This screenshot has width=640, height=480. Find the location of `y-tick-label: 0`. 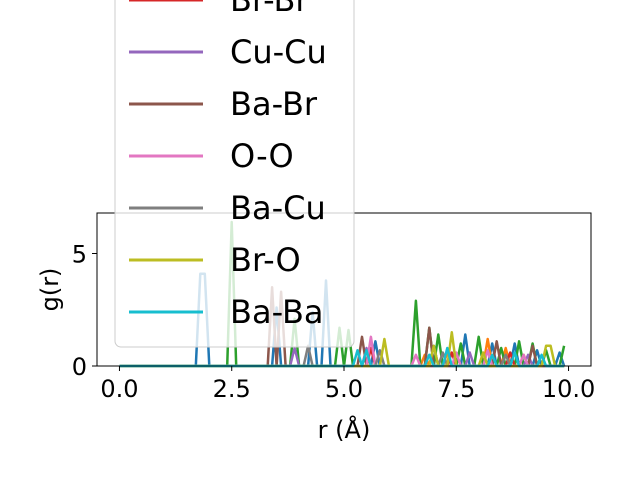

y-tick-label: 0 is located at coordinates (79, 367).